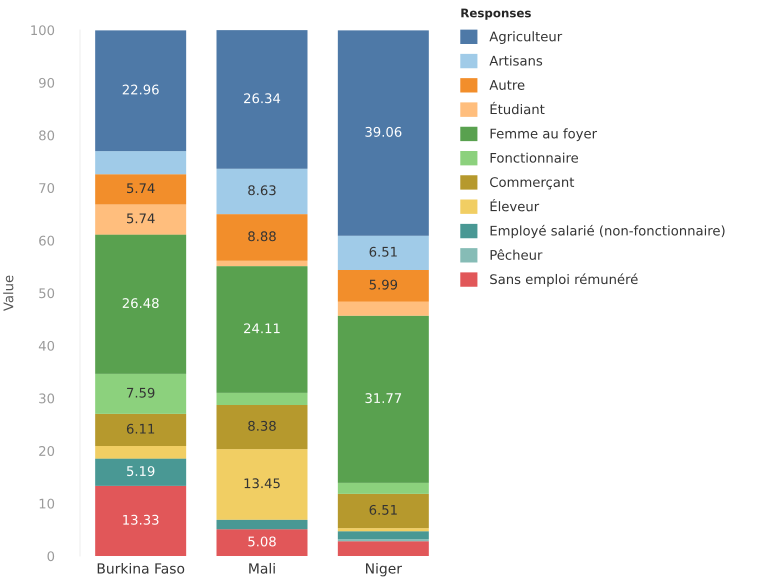 The image size is (763, 583). I want to click on y-tick-label: 100, so click(42, 30).